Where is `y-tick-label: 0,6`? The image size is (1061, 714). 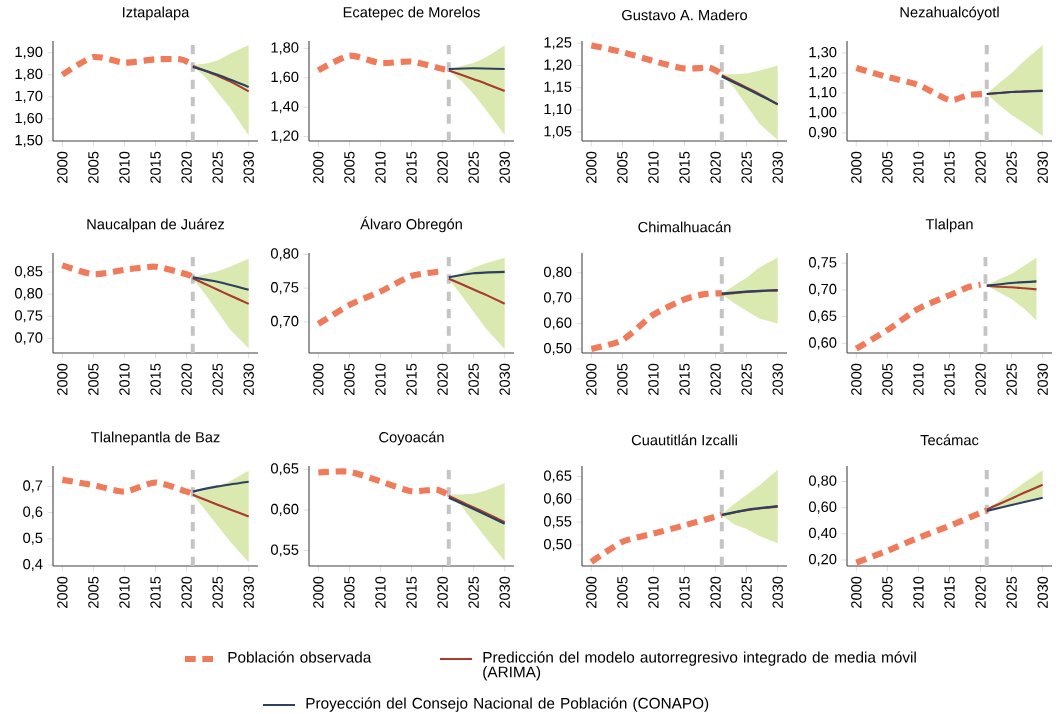
y-tick-label: 0,6 is located at coordinates (33, 512).